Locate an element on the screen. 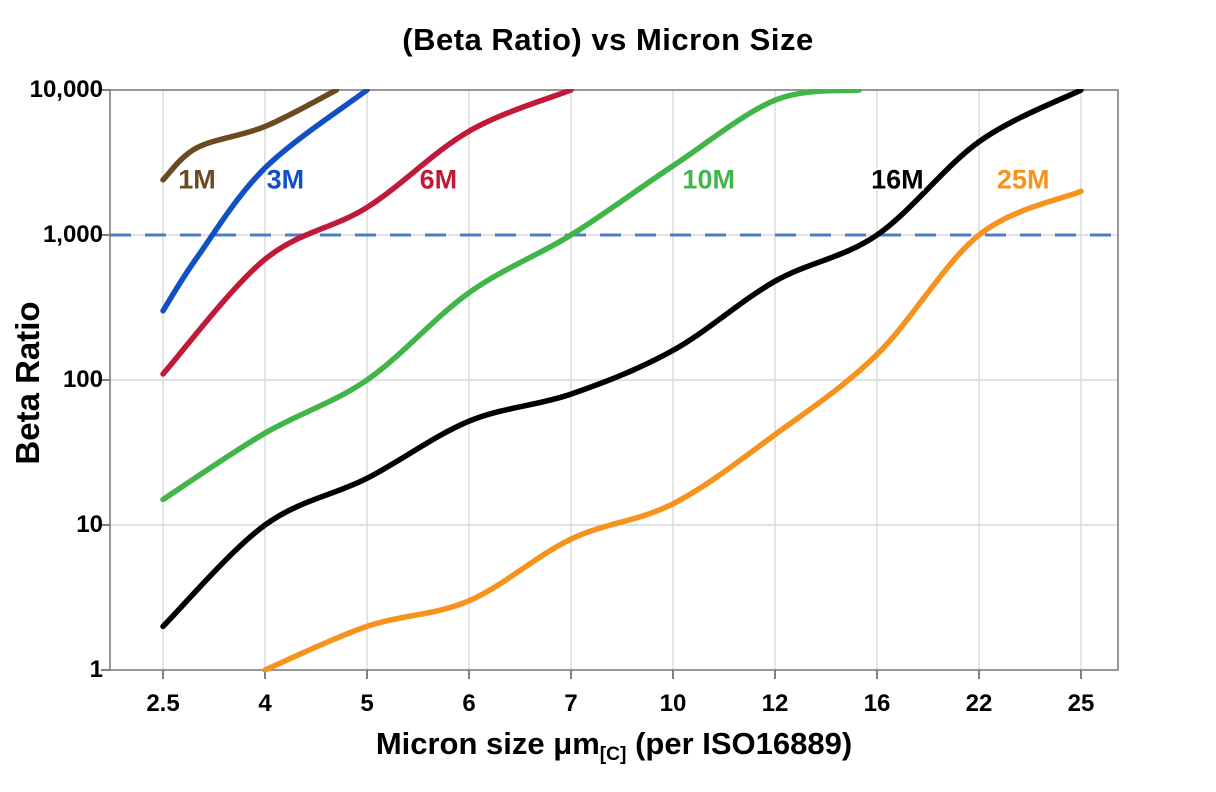  series-label-10M: 10M is located at coordinates (708, 179).